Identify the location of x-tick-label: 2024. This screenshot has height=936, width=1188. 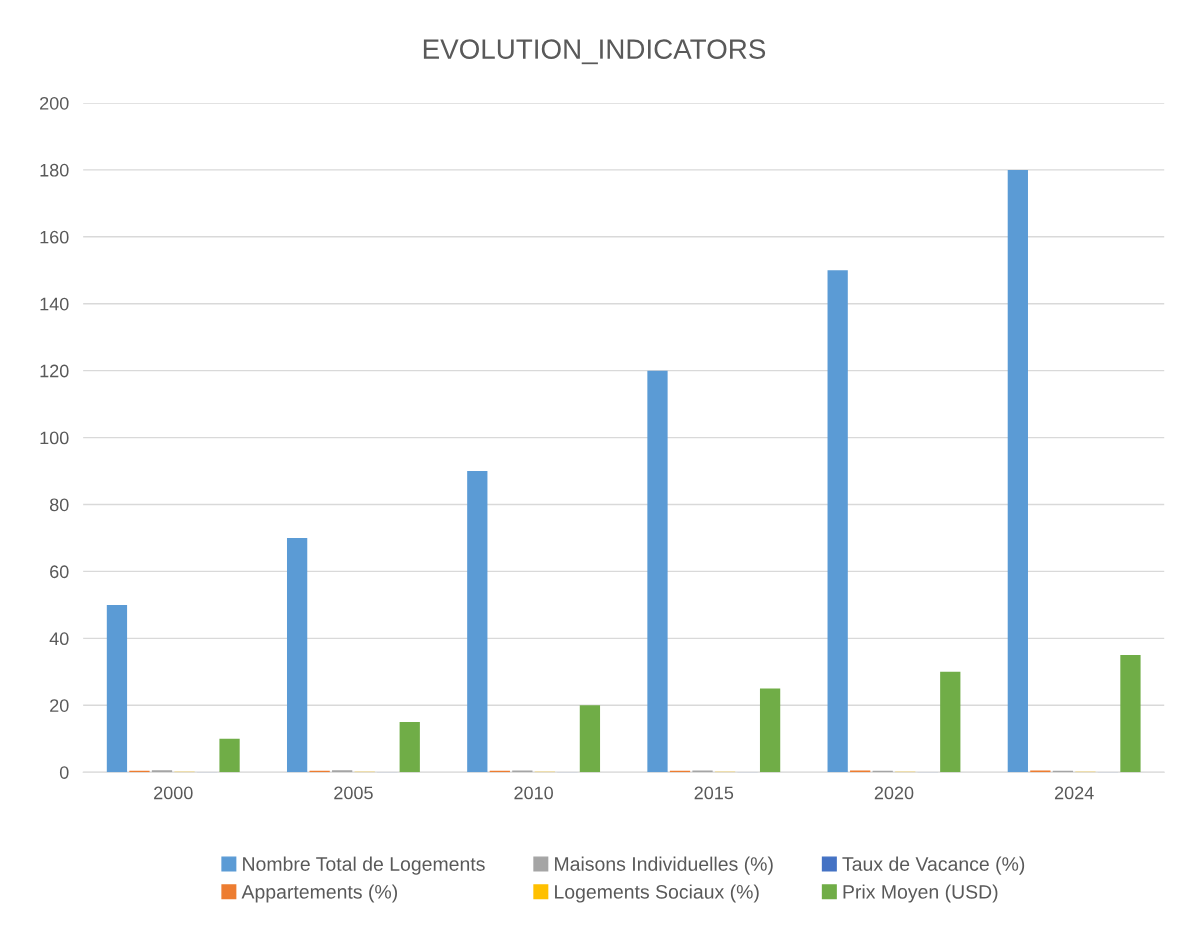
(1074, 793).